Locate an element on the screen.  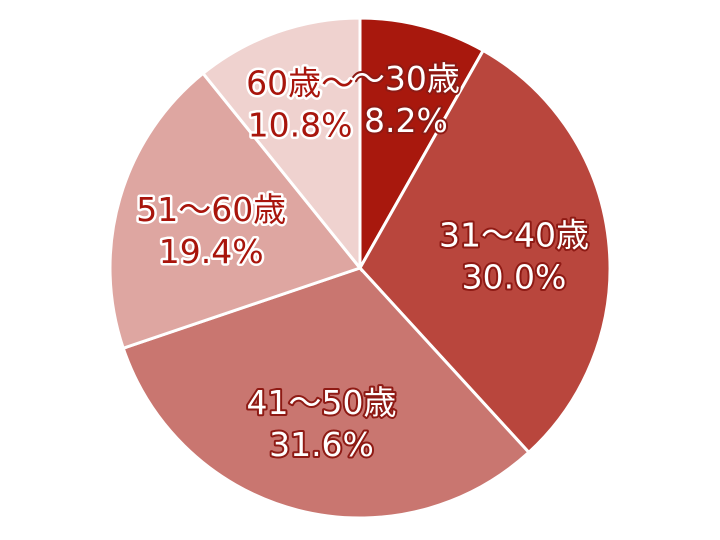
slice-value-label: 30.0% is located at coordinates (514, 277).